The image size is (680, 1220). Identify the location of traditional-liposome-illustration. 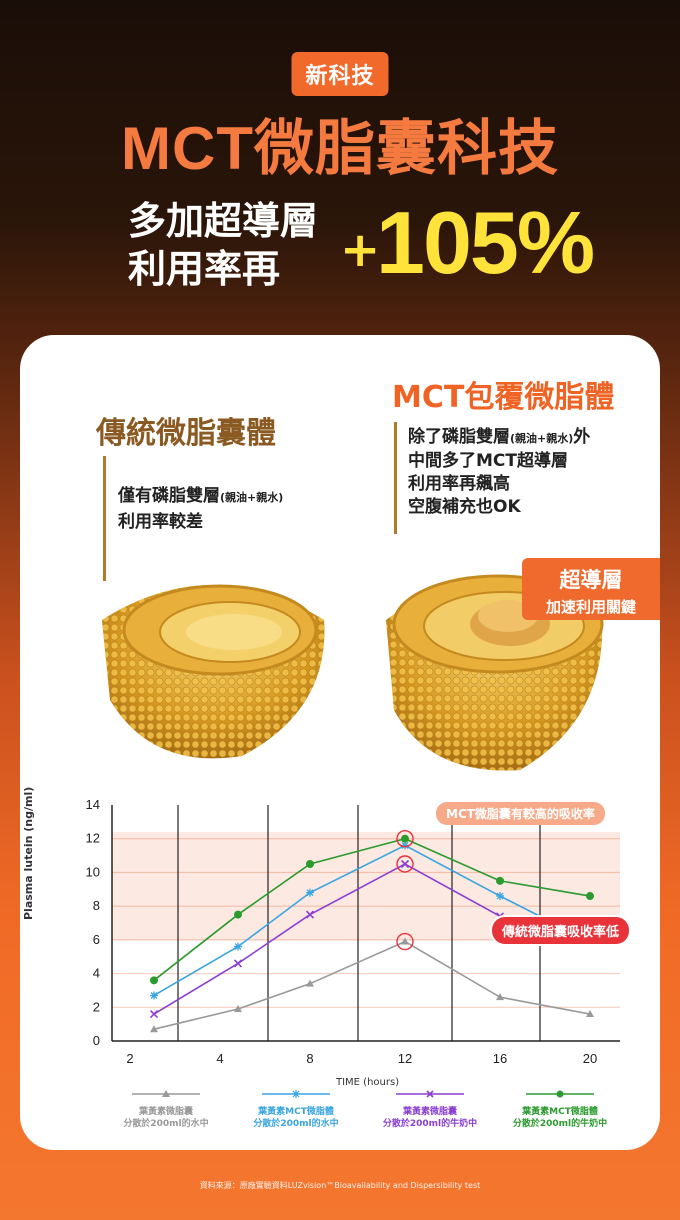
(213, 671).